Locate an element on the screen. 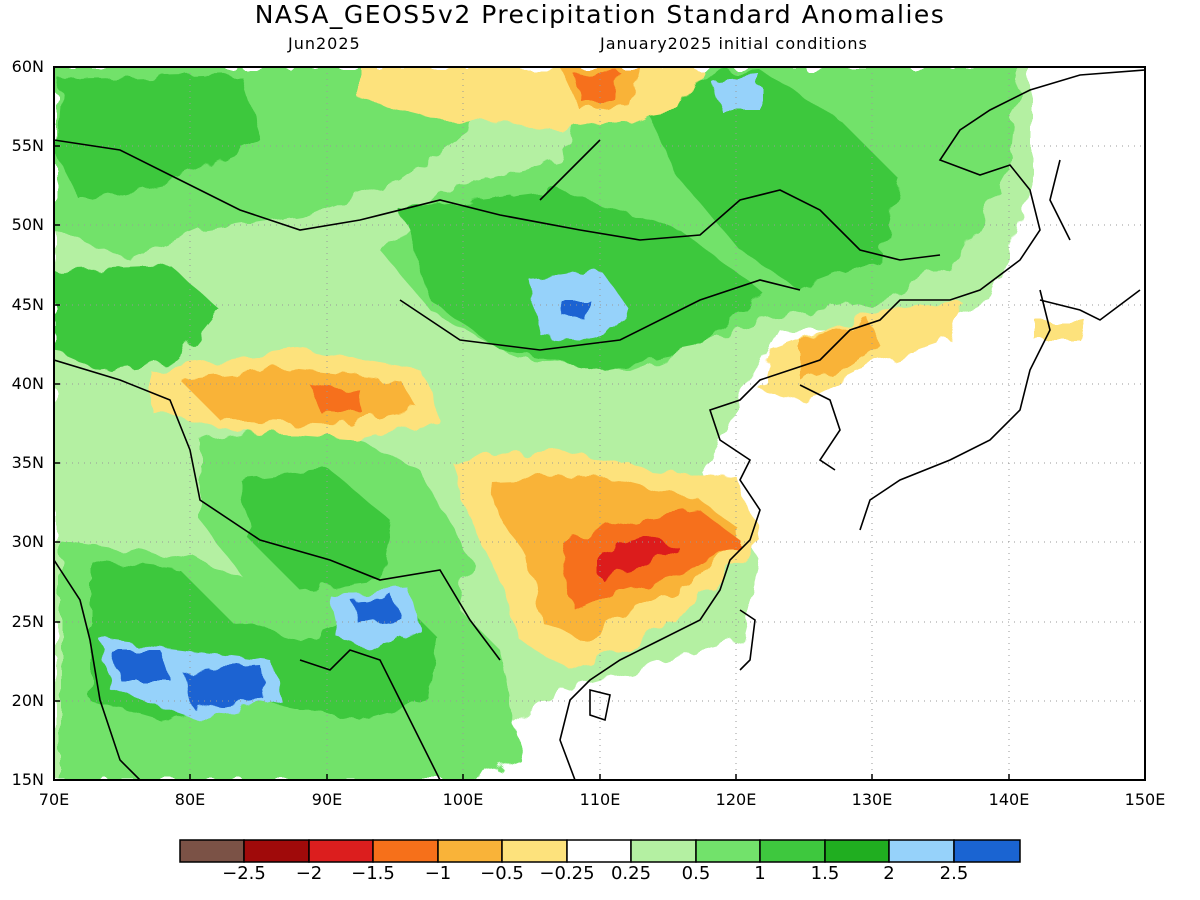 This screenshot has height=900, width=1200. yangtze-max-dry is located at coordinates (640, 558).